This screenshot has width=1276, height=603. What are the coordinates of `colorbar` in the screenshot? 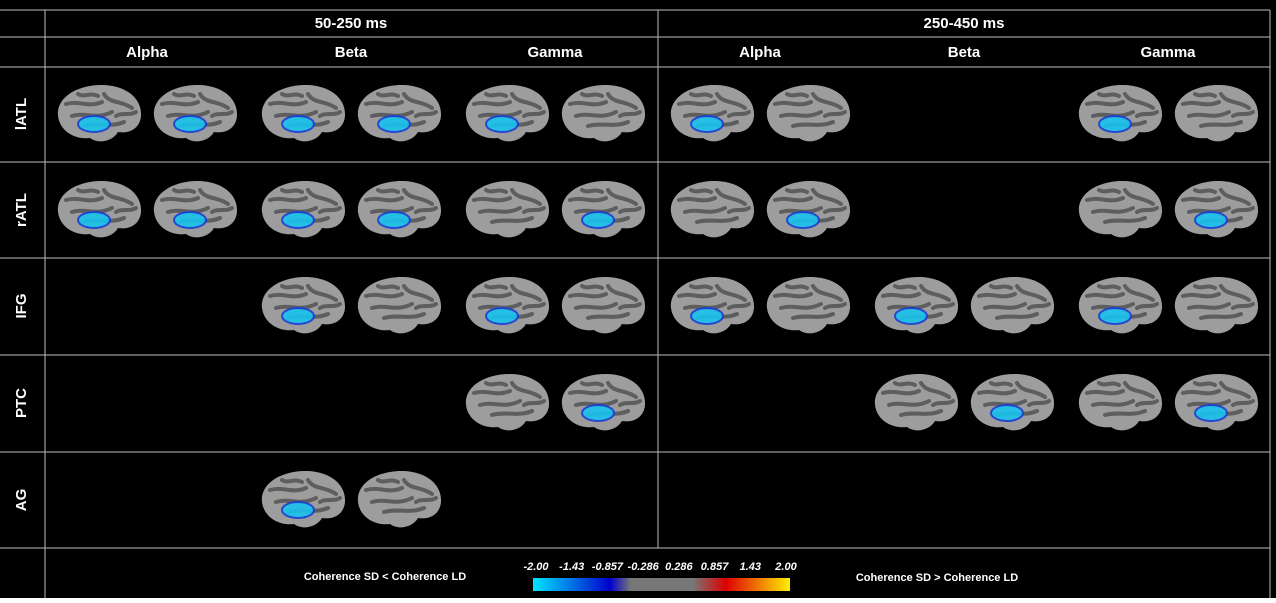 It's located at (661, 584).